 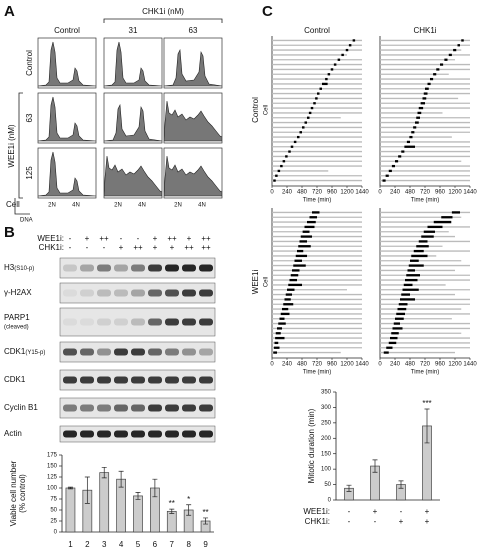 I want to click on row-group-label: WEE1i (nM), so click(x=11, y=145).